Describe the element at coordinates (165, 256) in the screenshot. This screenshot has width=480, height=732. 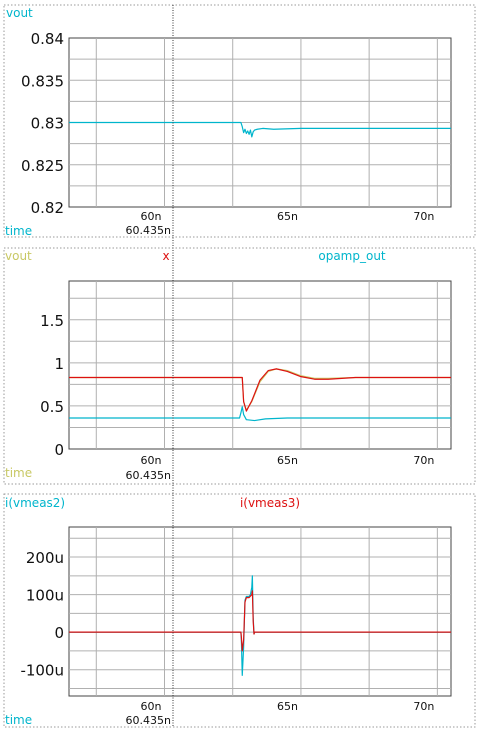
I see `legend-entry: x` at that location.